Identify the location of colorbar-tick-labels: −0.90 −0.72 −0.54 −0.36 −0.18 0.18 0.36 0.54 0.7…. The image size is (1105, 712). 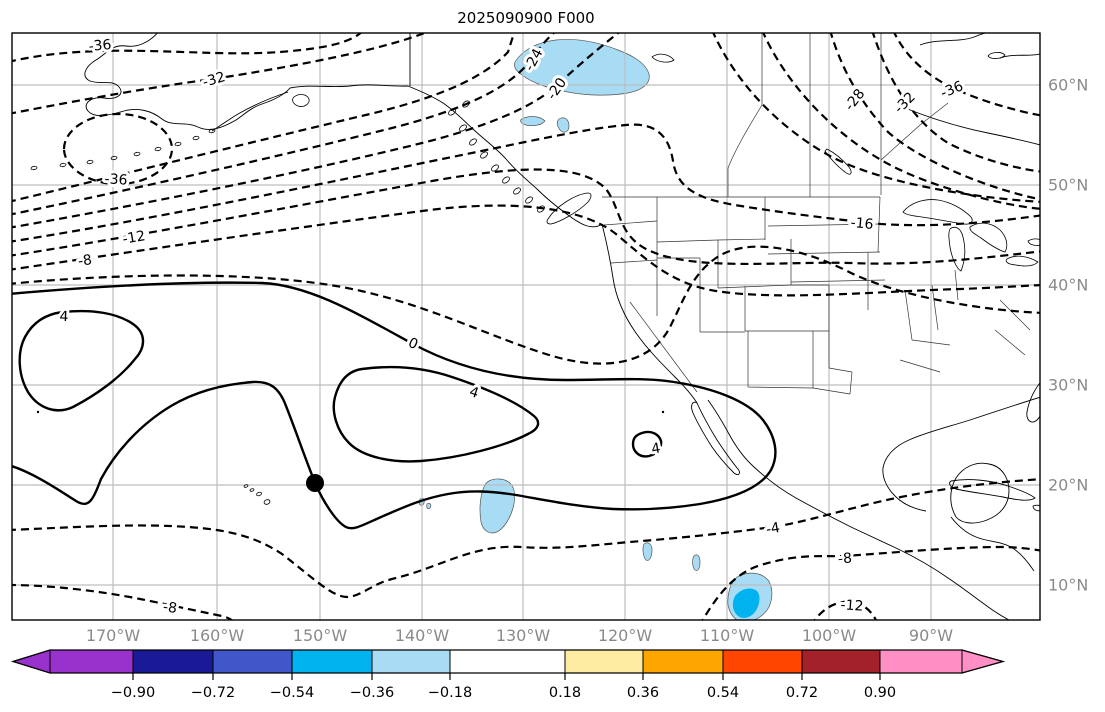
(503, 693).